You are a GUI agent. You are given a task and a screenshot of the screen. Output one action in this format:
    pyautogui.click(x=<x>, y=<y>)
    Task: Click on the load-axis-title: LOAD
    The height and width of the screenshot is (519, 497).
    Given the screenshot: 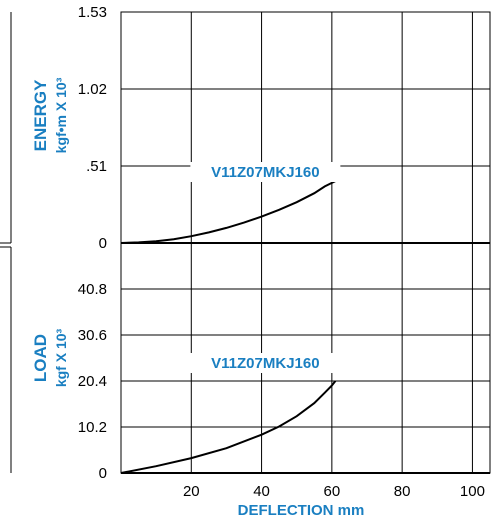 What is the action you would take?
    pyautogui.click(x=40, y=358)
    